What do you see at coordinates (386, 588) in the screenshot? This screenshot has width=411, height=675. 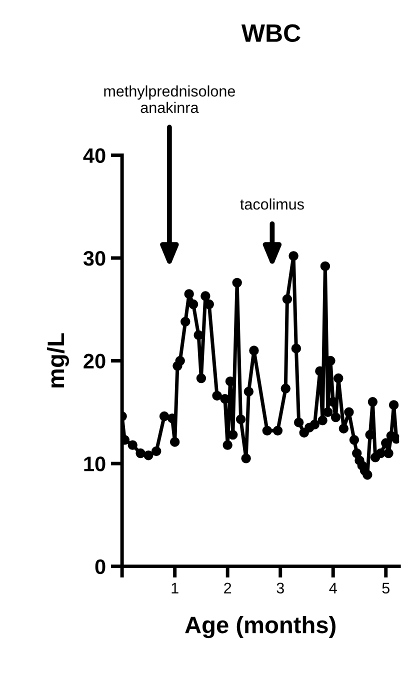 I see `x-tick-label: 5` at bounding box center [386, 588].